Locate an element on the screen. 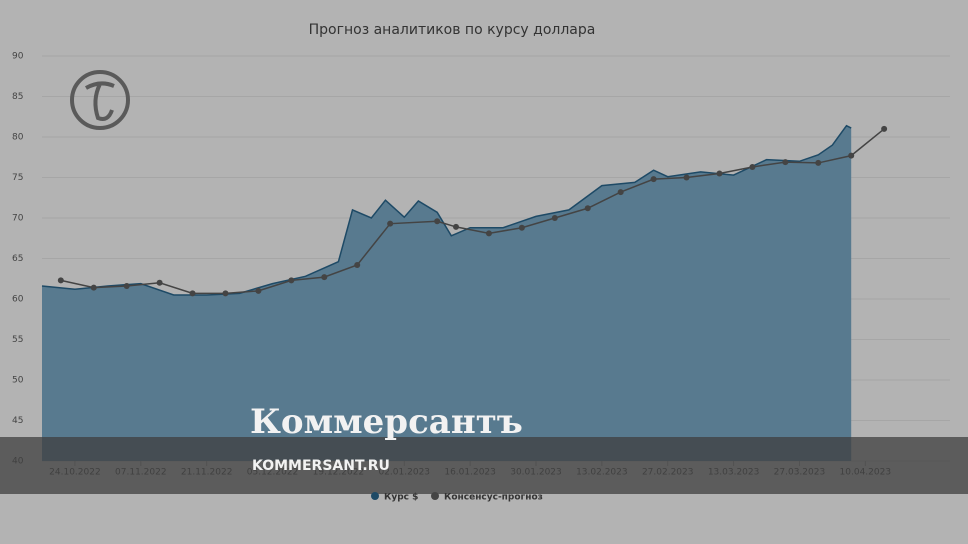 The image size is (968, 544). watermark-band is located at coordinates (484, 465).